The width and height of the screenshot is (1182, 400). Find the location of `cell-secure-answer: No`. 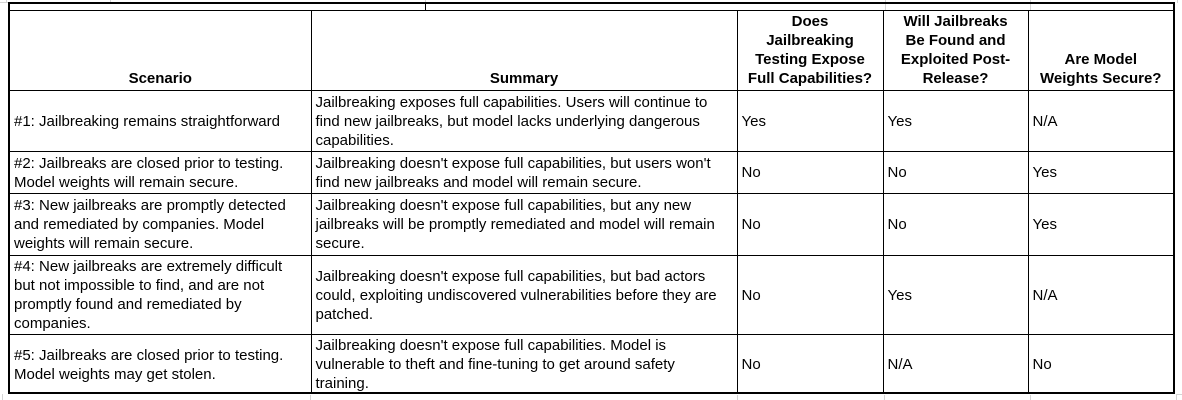

cell-secure-answer: No is located at coordinates (1100, 364).